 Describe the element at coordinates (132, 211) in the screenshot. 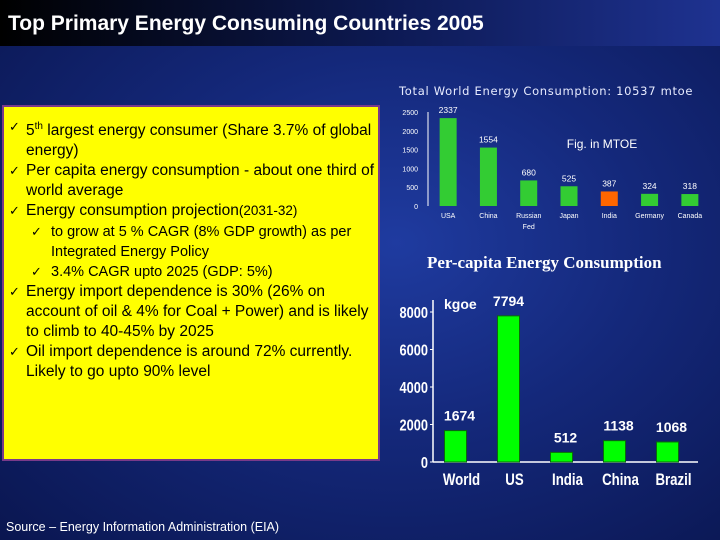

I see `bullet-projection-text: Energy consumption projection` at that location.